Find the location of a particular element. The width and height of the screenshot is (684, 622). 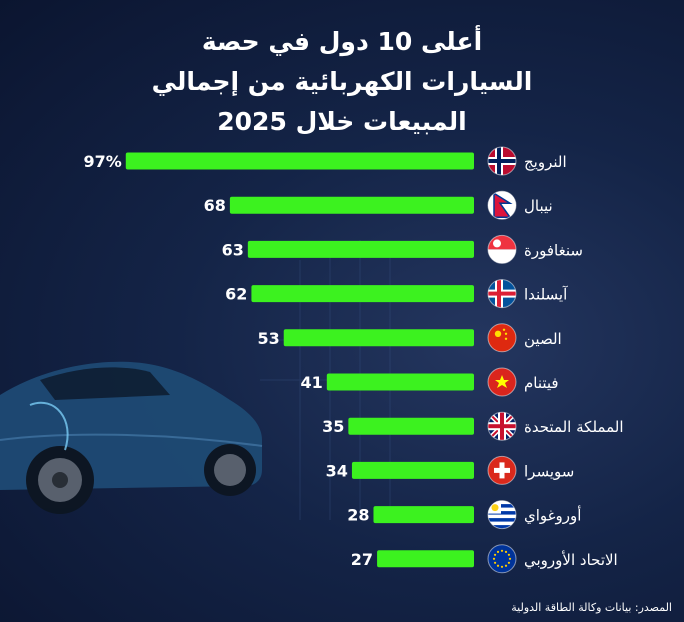

category-label: أوروغواي is located at coordinates (552, 516).